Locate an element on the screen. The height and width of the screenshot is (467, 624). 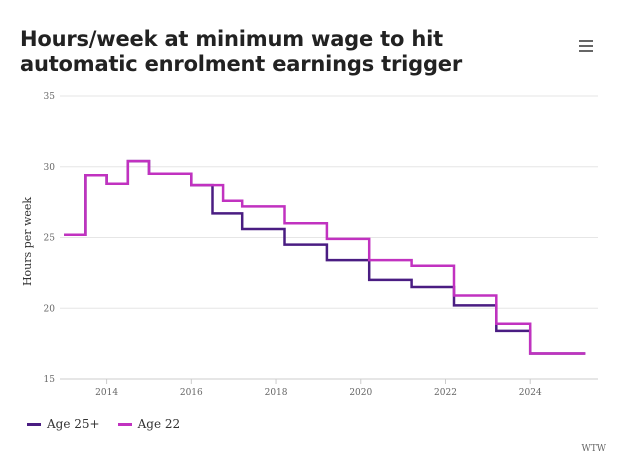
x-tick-label: 2016 is located at coordinates (191, 393).